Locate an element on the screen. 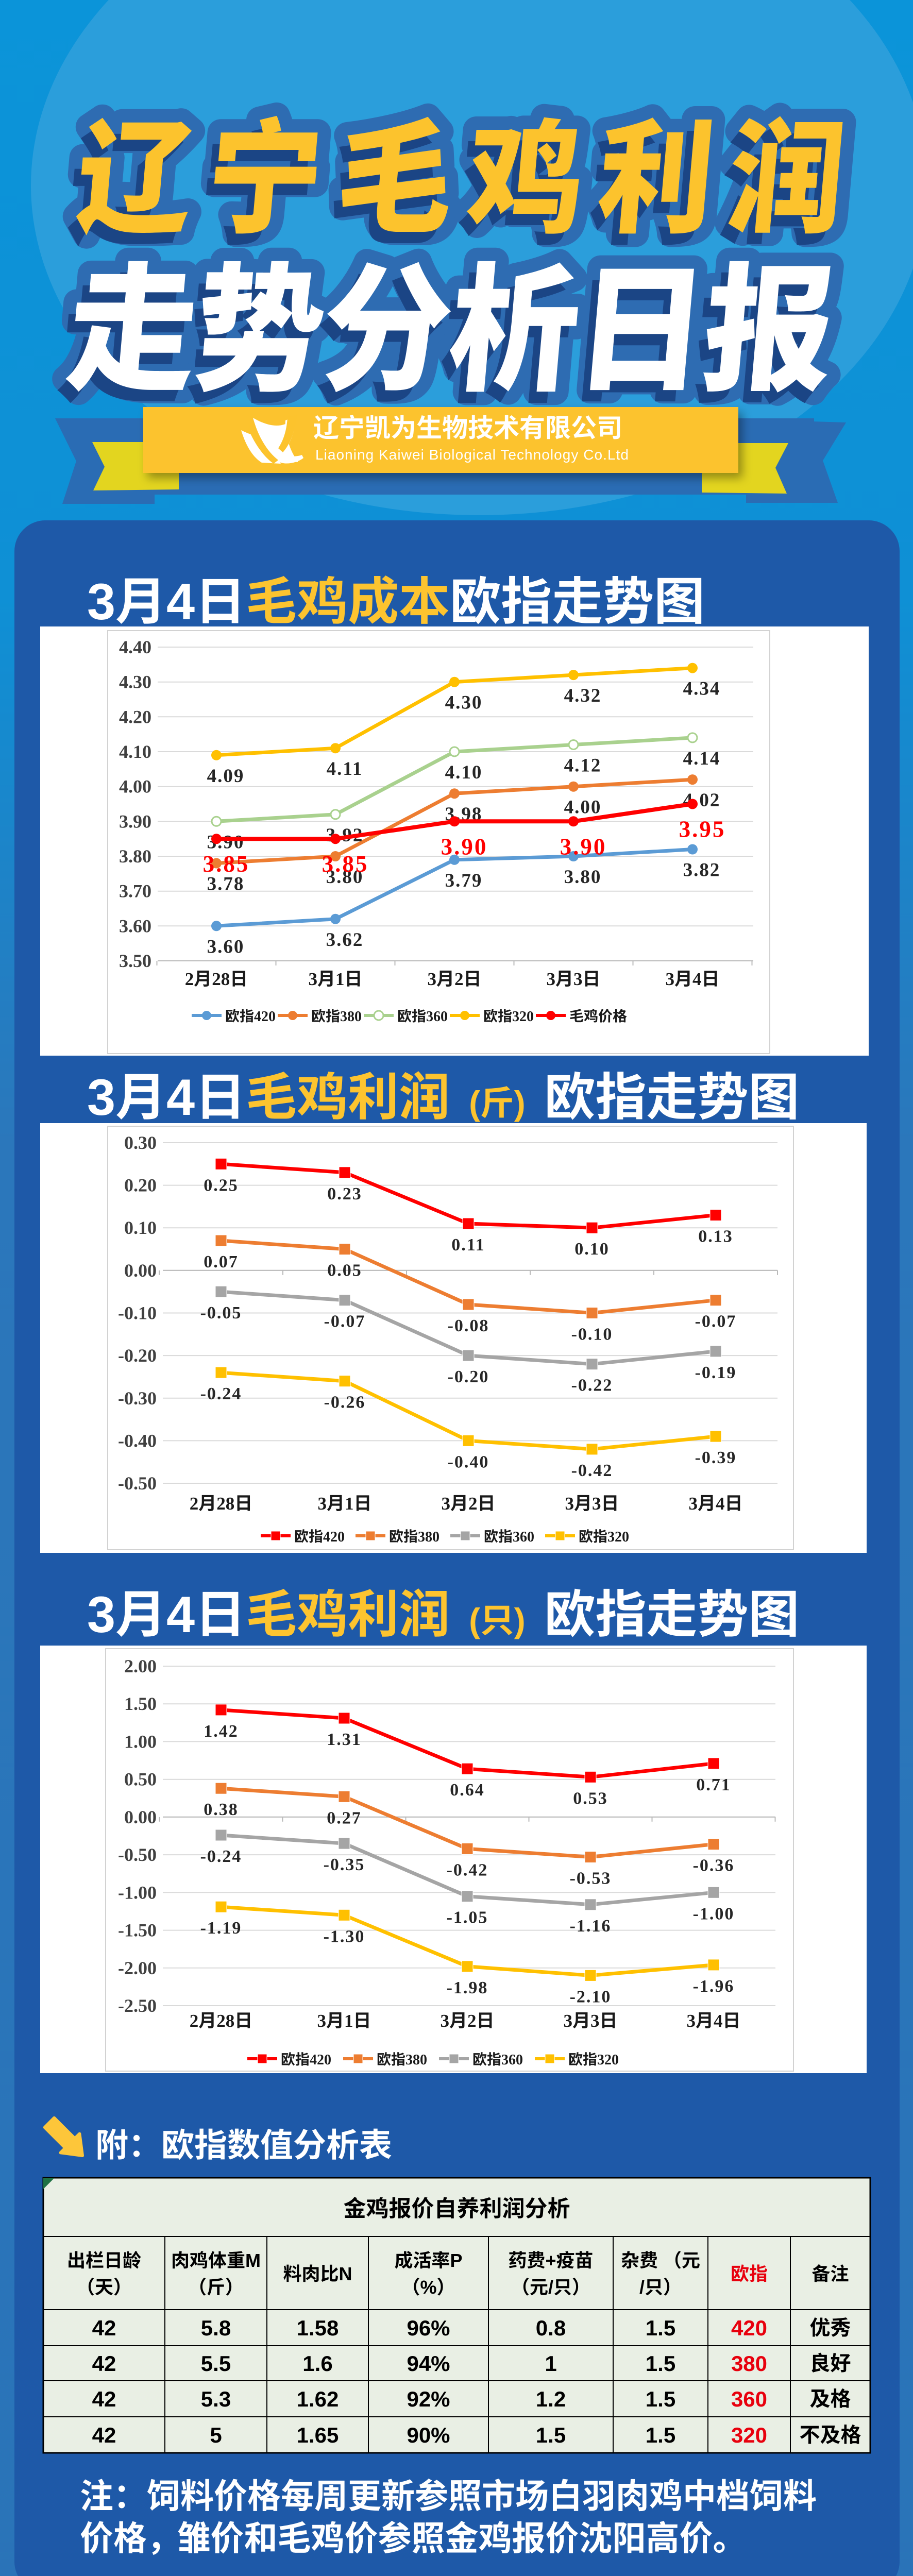 The height and width of the screenshot is (2576, 913). svg-text: -0.24 is located at coordinates (221, 1856).